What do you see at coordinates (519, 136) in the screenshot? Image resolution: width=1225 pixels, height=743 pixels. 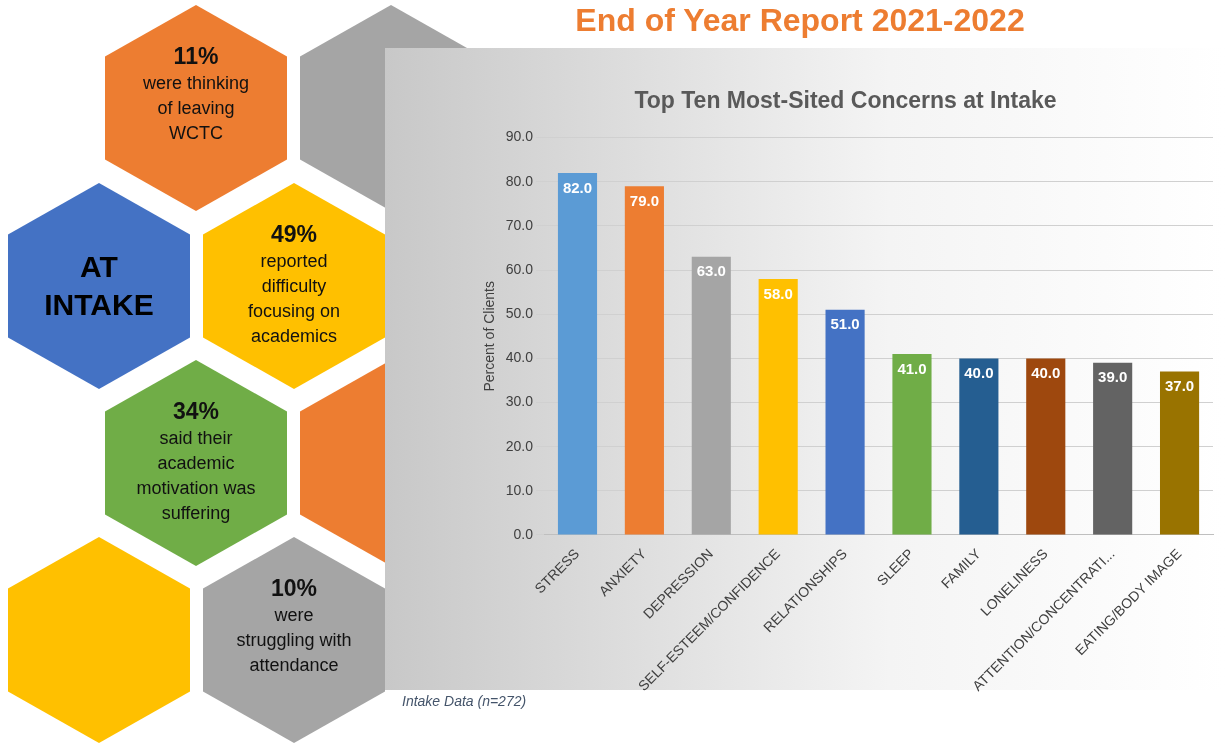 I see `y-tick-label: 90.0` at bounding box center [519, 136].